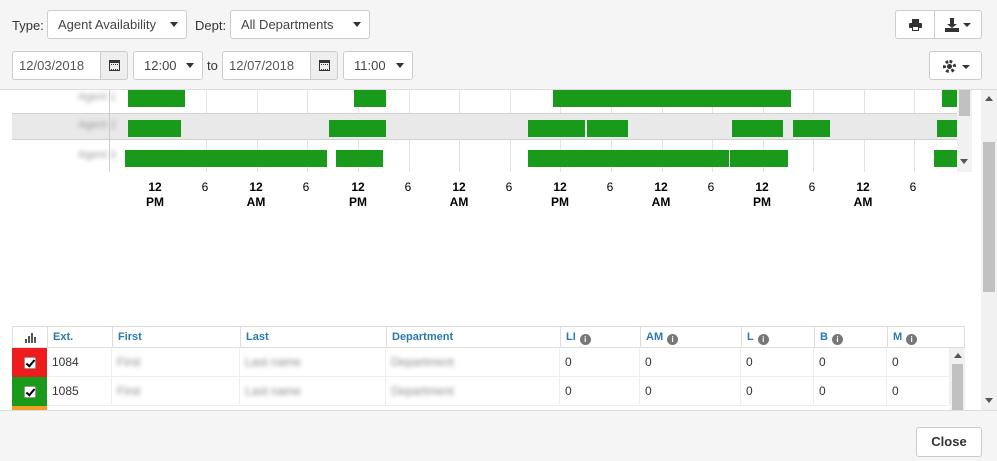  What do you see at coordinates (97, 125) in the screenshot?
I see `agent-name: Agent 2` at bounding box center [97, 125].